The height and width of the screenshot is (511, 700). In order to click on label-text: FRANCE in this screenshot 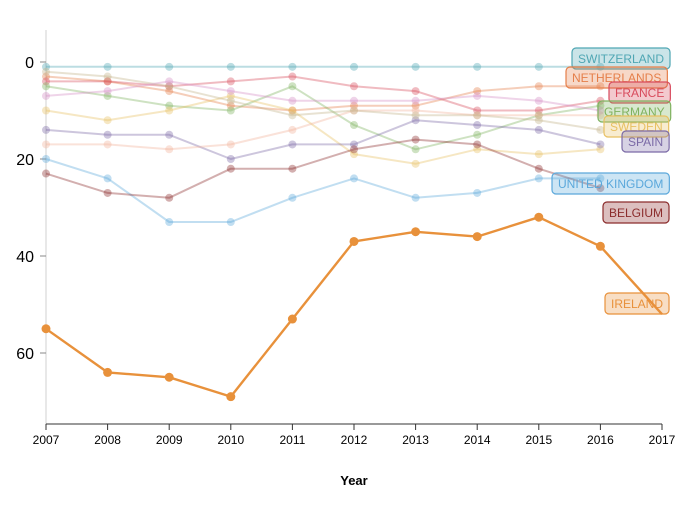, I will do `click(639, 93)`.